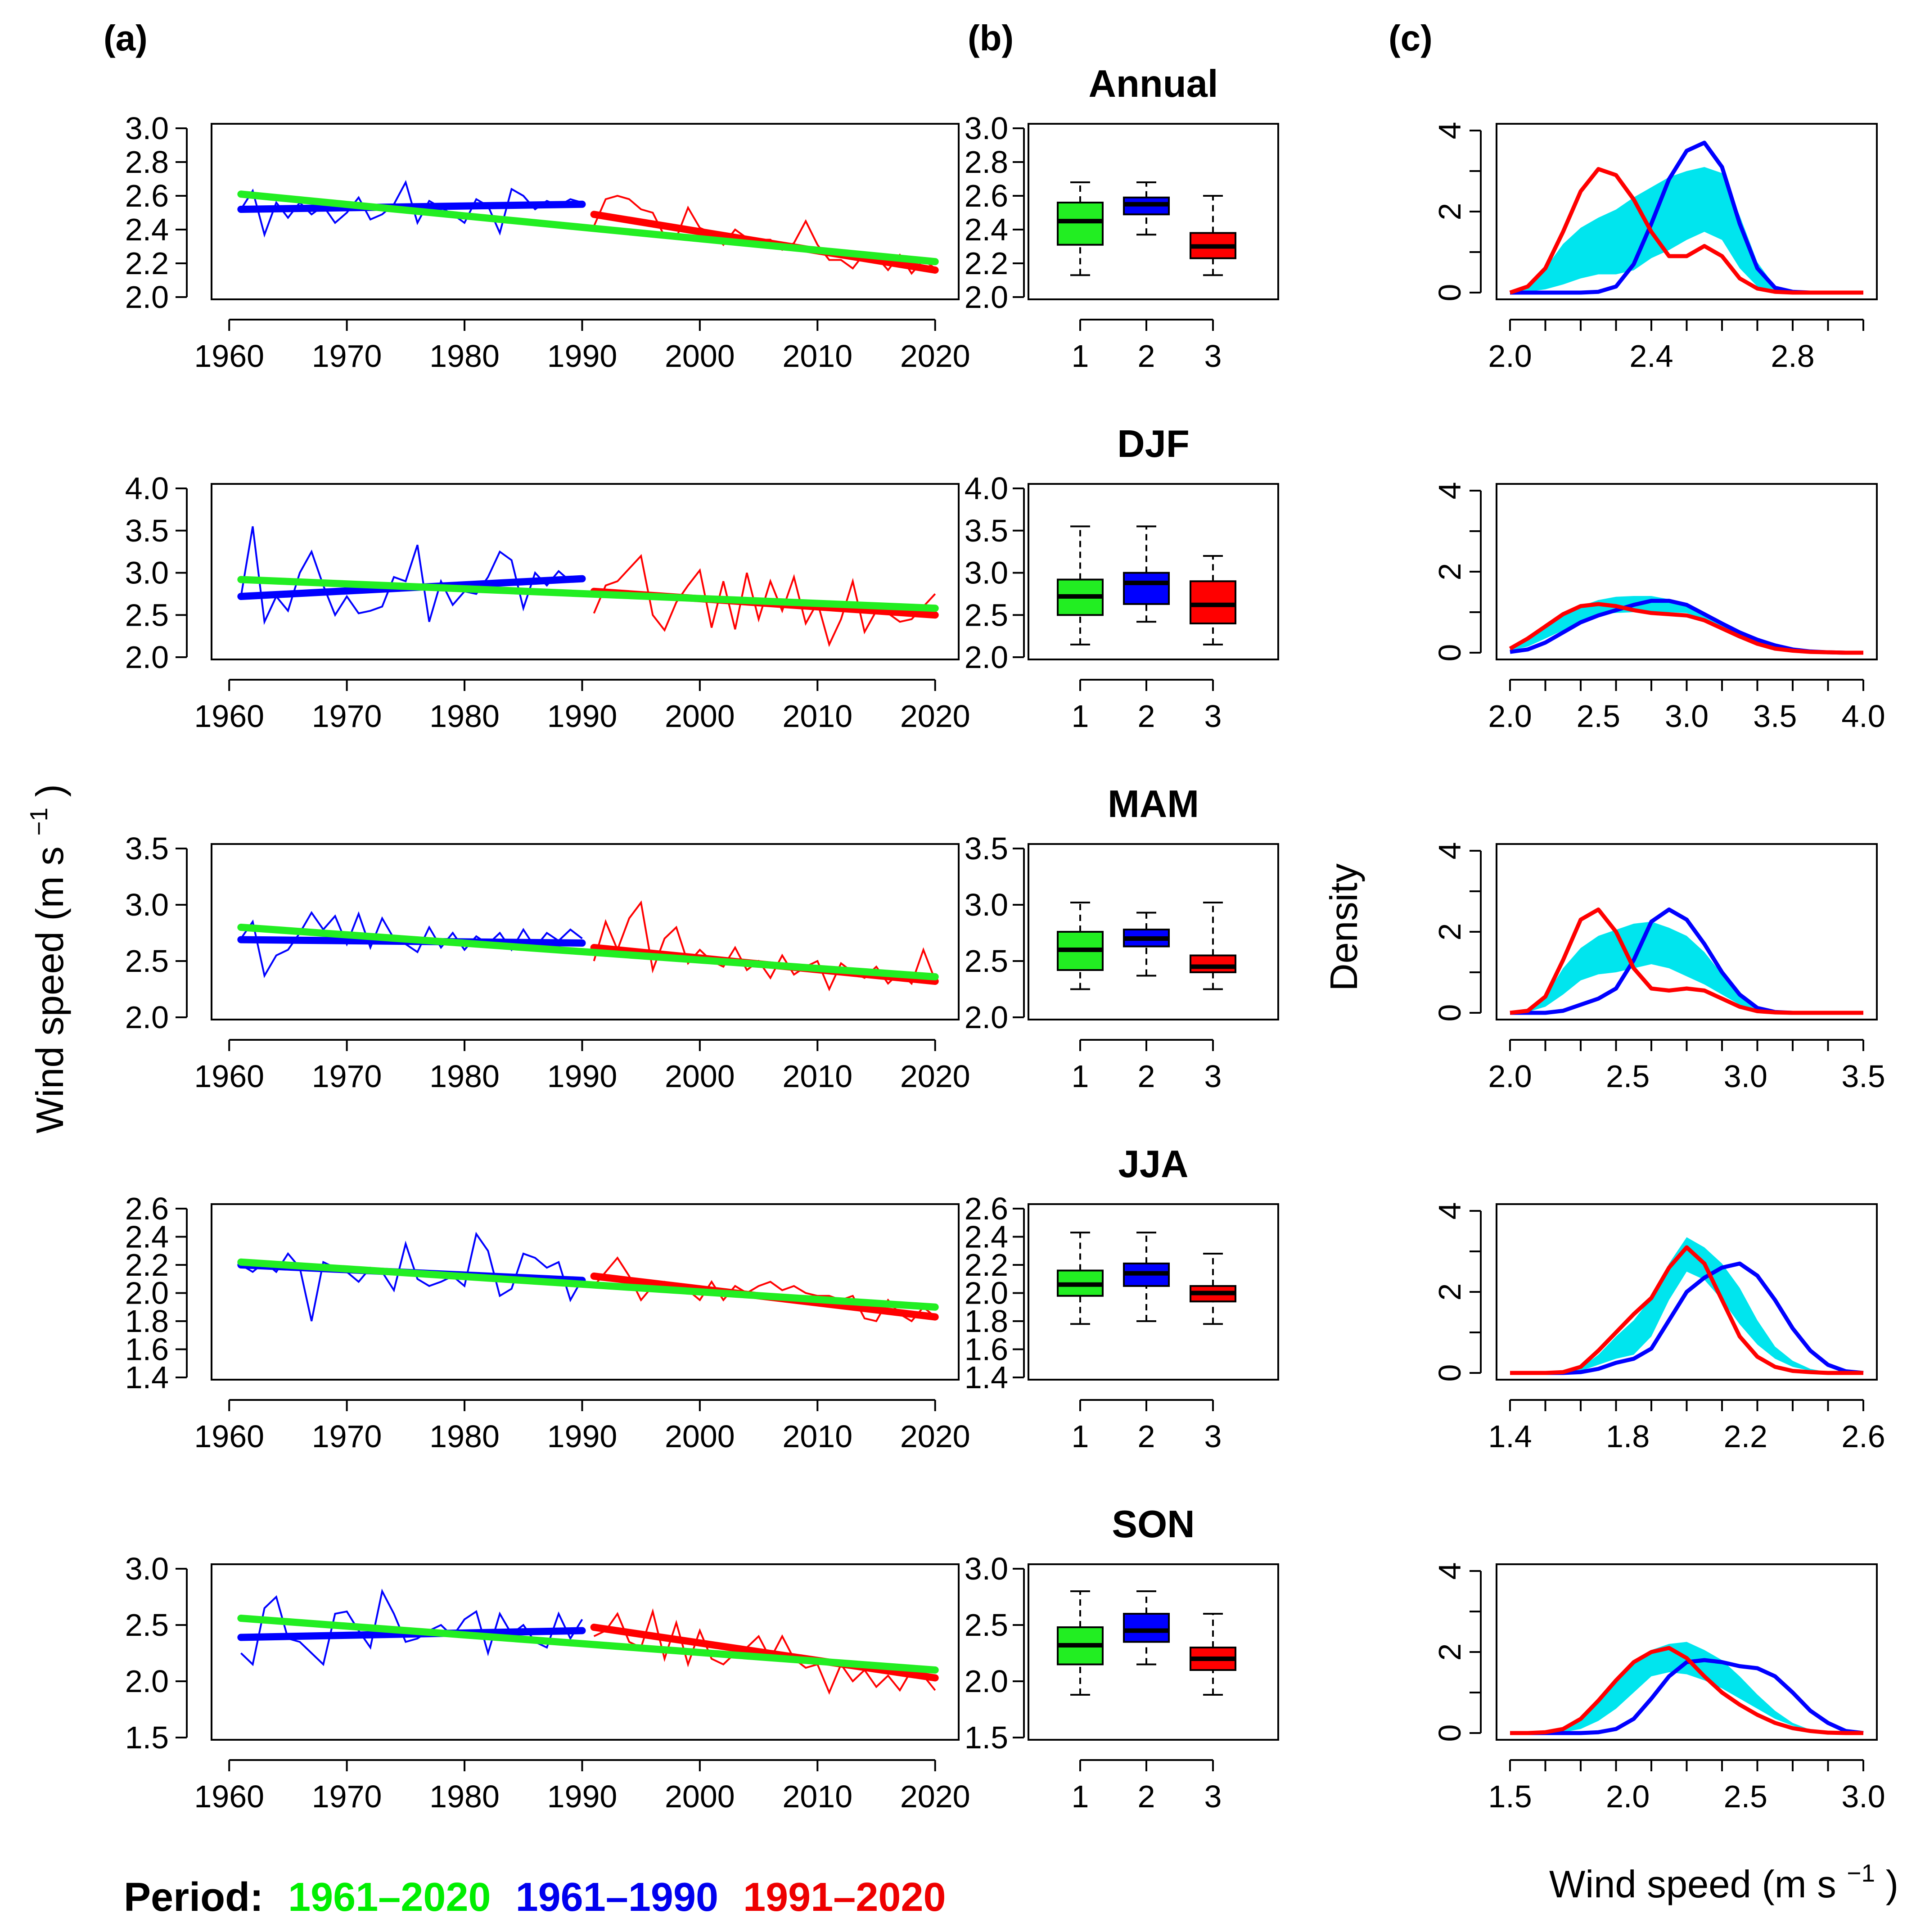 The width and height of the screenshot is (1916, 1932). What do you see at coordinates (1080, 356) in the screenshot?
I see `box-label: 1` at bounding box center [1080, 356].